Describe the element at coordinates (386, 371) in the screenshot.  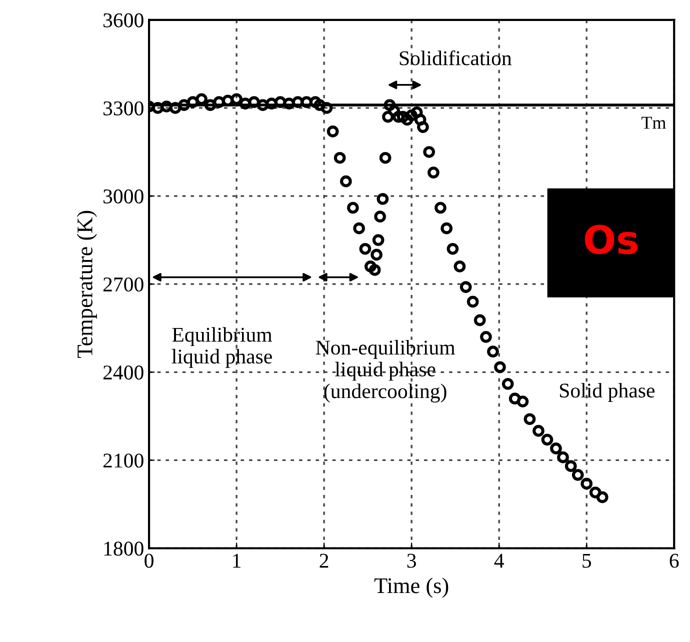
I see `annotation: Non-equilibrium liquid phase (undercooling)` at that location.